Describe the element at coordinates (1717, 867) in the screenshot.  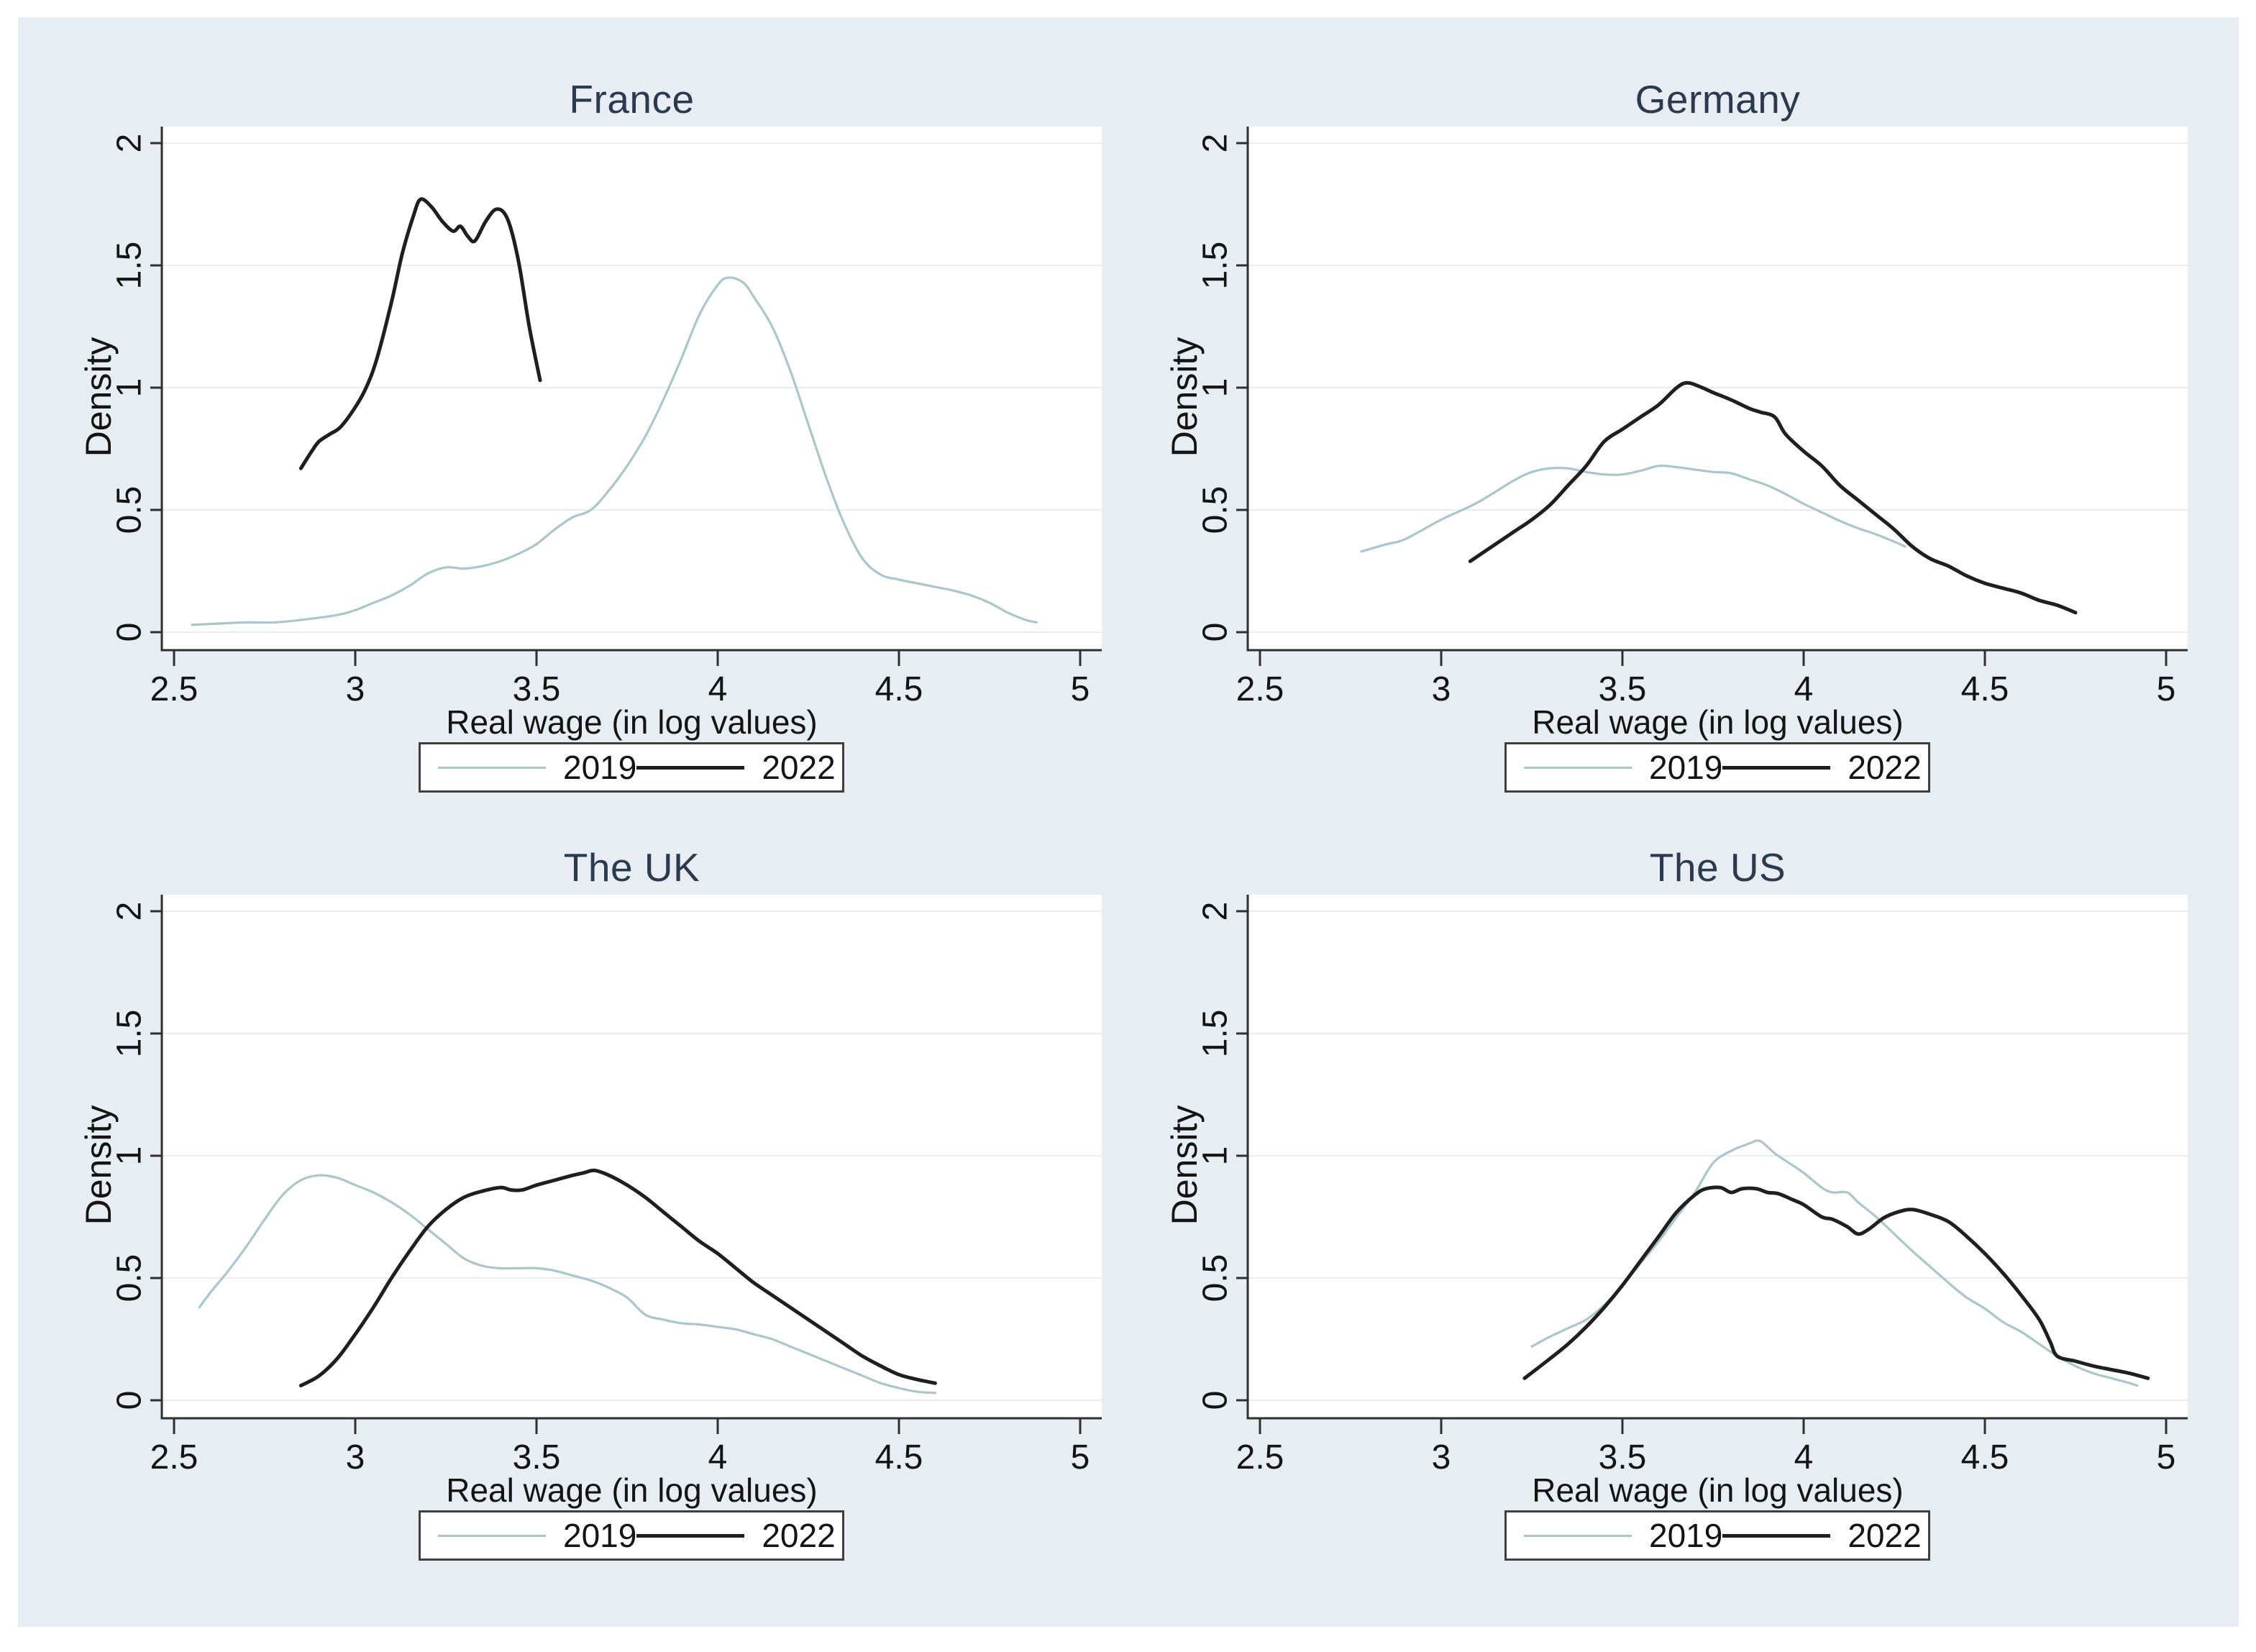
I see `panel-title-us: The US` at that location.